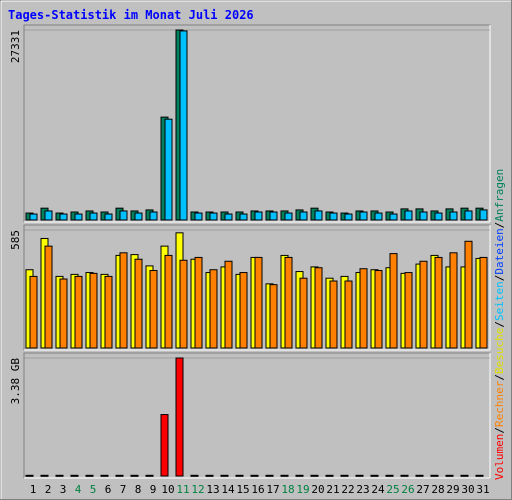 The width and height of the screenshot is (512, 500). I want to click on x-tick-label: 21, so click(332, 489).